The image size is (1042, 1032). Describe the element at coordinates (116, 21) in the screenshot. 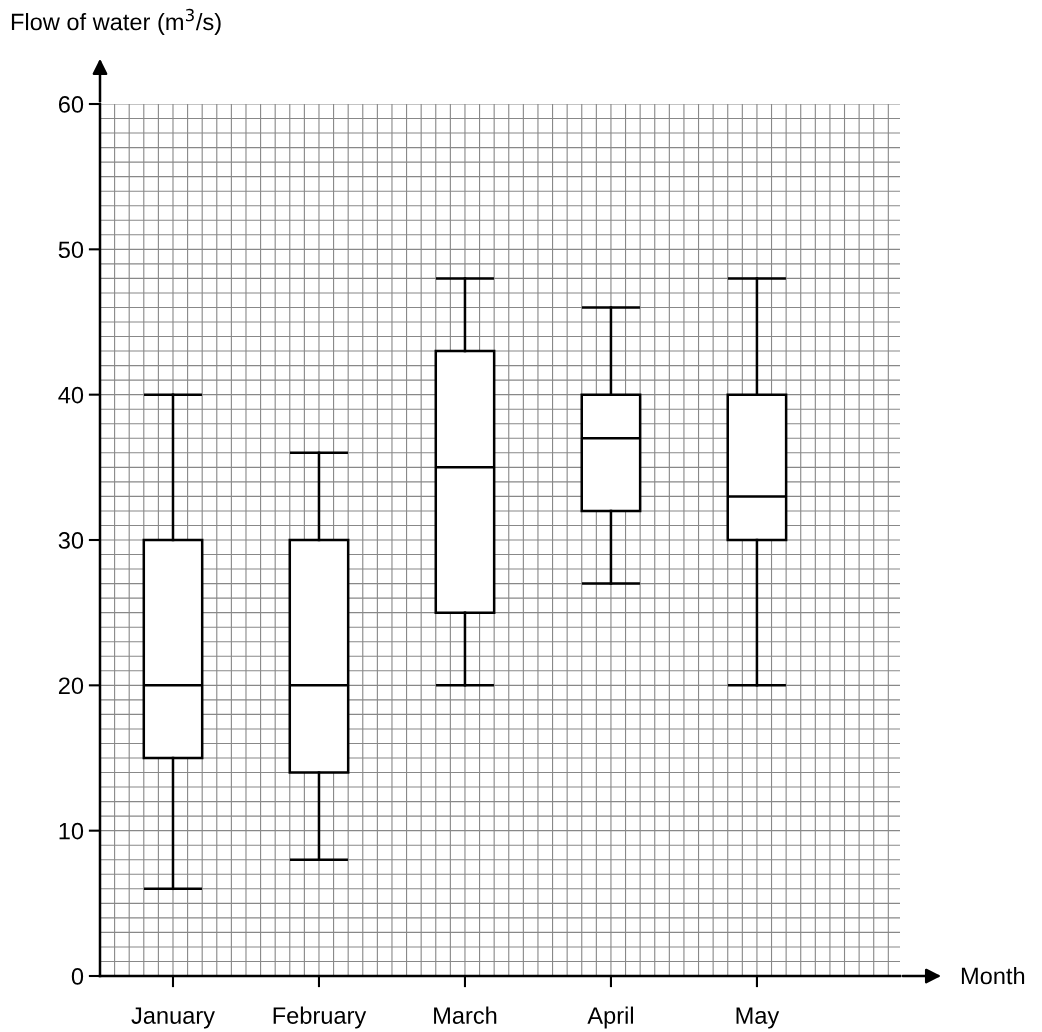

I see `y-axis-title: Flow of water (m$^{3}$/s)` at that location.